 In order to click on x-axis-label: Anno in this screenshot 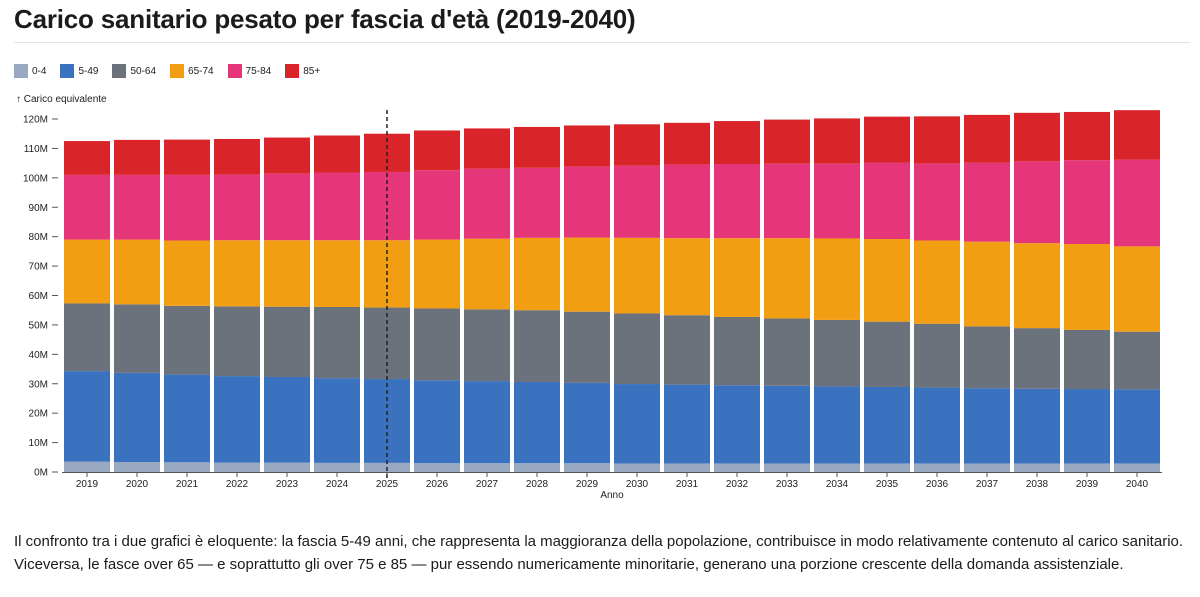, I will do `click(612, 495)`.